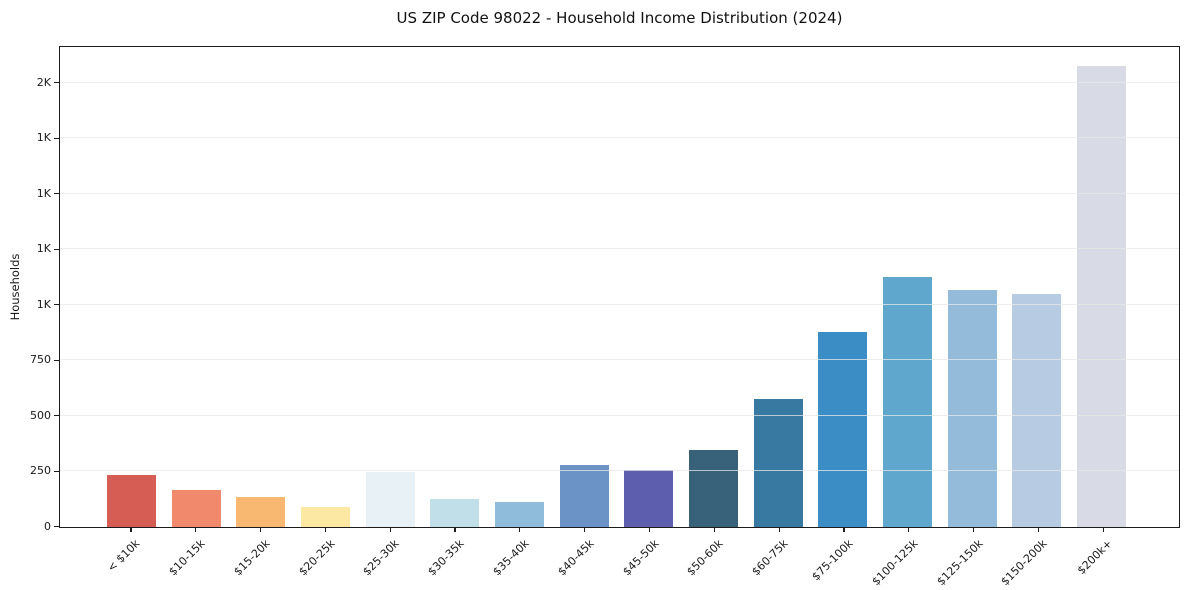 The height and width of the screenshot is (590, 1189). I want to click on bar-25-30k, so click(390, 499).